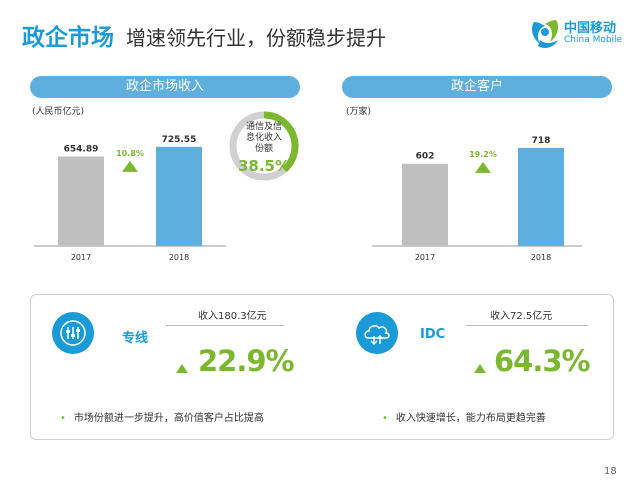 The height and width of the screenshot is (483, 640). I want to click on china-mobile-logo: 中国移动 China Mobile, so click(578, 34).